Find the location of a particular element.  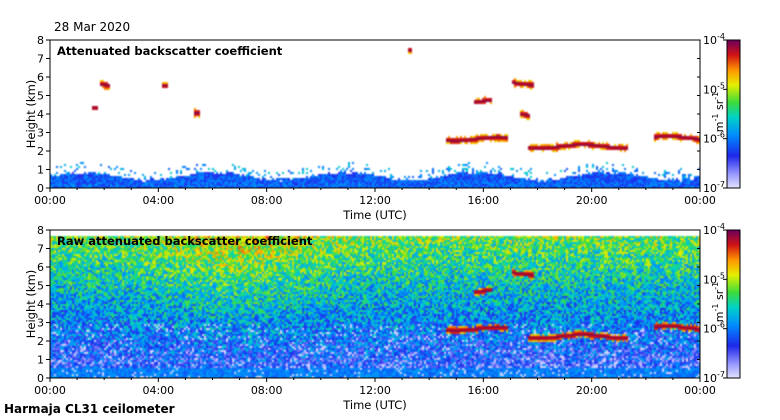

date-label: 28 Mar 2020 is located at coordinates (92, 27).